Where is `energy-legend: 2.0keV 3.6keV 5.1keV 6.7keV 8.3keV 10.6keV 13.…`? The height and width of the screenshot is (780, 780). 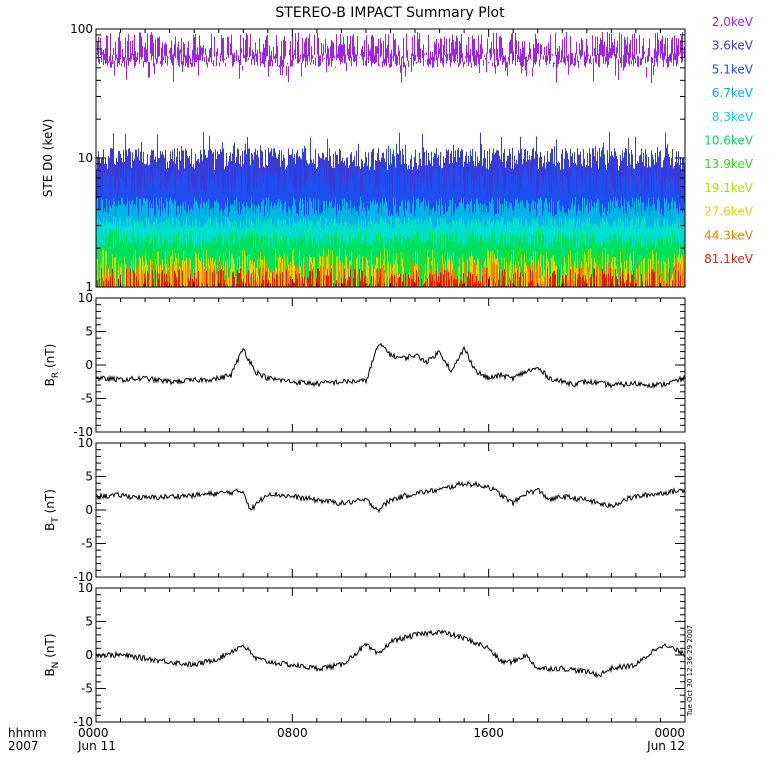
energy-legend: 2.0keV 3.6keV 5.1keV 6.7keV 8.3keV 10.6keV 13.… is located at coordinates (729, 140).